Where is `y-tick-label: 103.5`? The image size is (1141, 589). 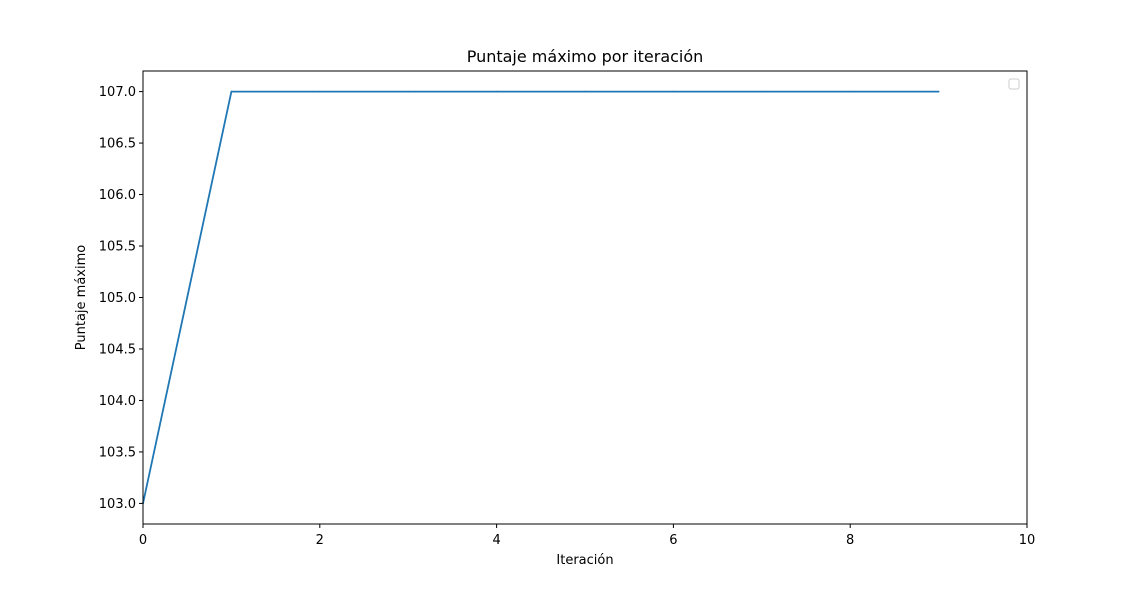
y-tick-label: 103.5 is located at coordinates (117, 452).